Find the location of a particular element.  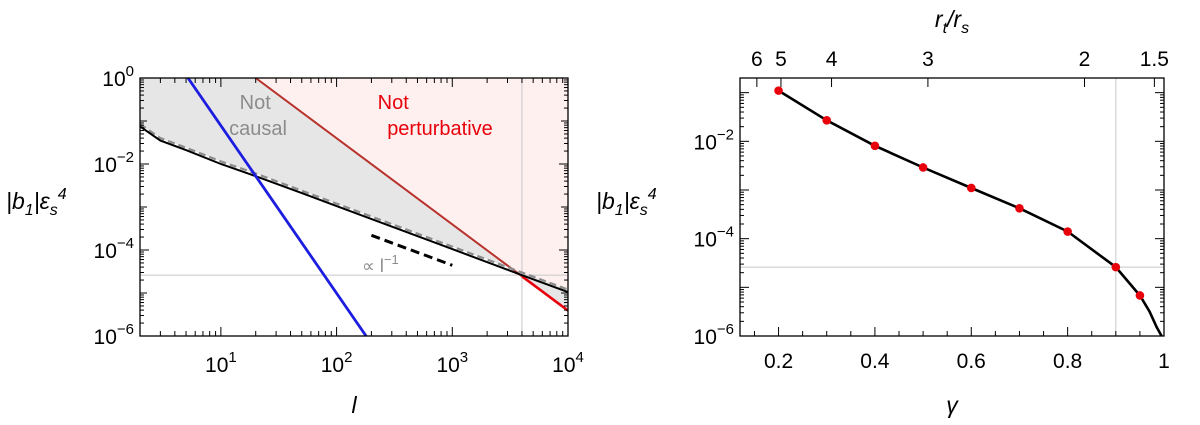

right-y-tick-label: 10⁻⁶ is located at coordinates (714, 335).